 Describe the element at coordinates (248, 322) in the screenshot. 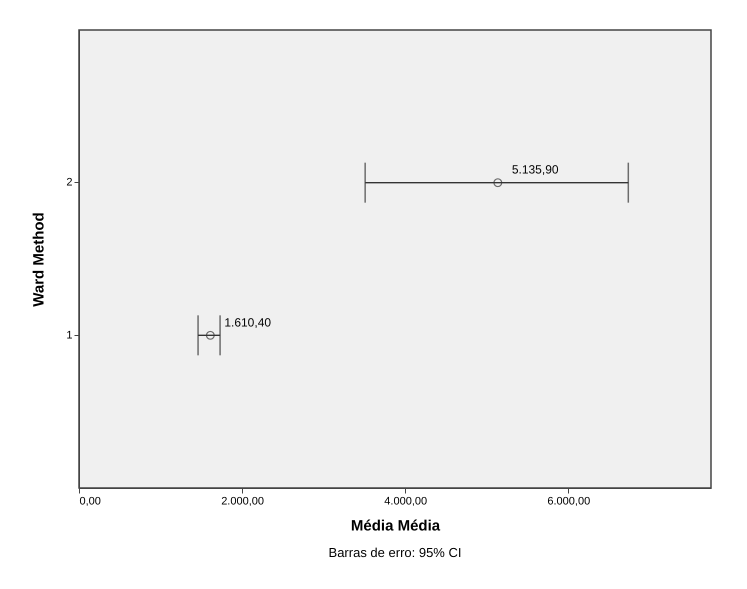

I see `data-label: 1.610,40` at that location.